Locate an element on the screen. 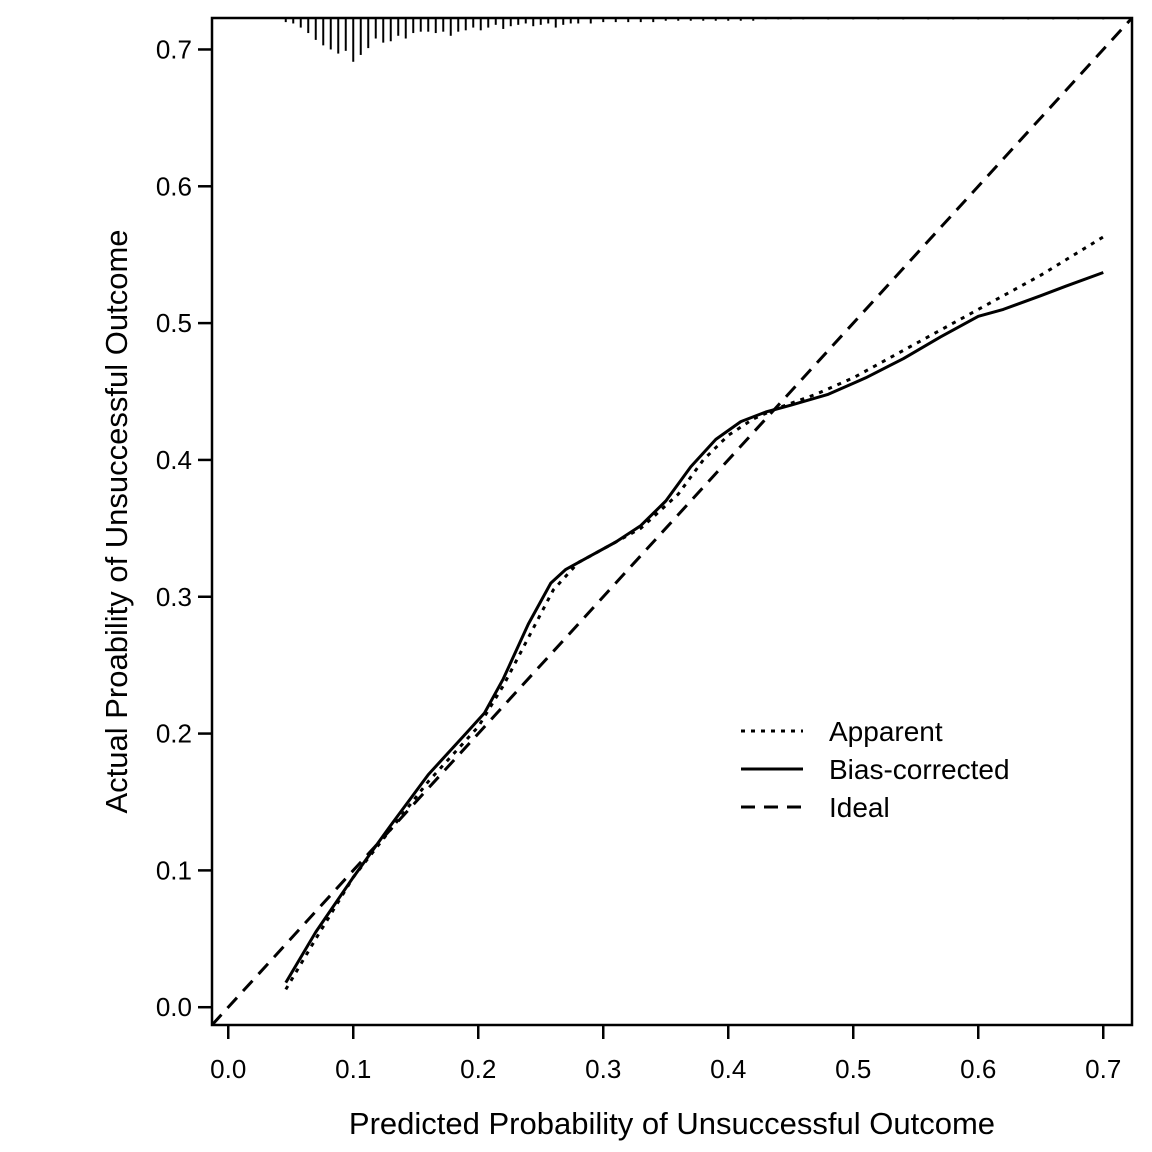  y-tick-label: 0.4 is located at coordinates (174, 460).